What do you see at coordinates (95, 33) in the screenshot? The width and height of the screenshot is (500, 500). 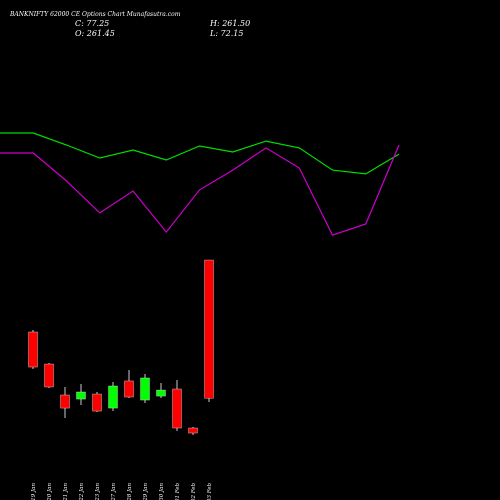 I see `stat-open: O: 261.45` at bounding box center [95, 33].